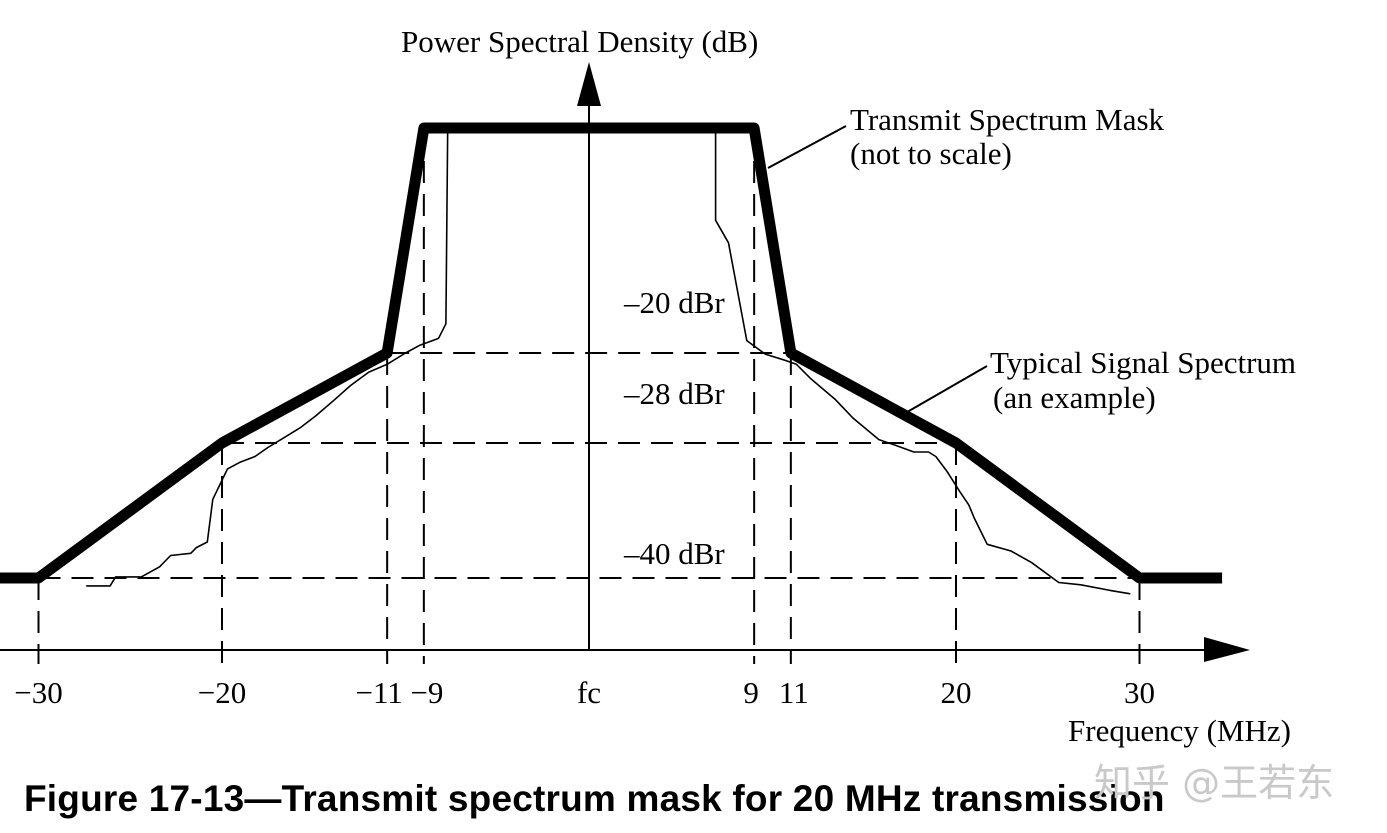 Image resolution: width=1387 pixels, height=833 pixels. Describe the element at coordinates (589, 692) in the screenshot. I see `x-tick-label: fc` at that location.